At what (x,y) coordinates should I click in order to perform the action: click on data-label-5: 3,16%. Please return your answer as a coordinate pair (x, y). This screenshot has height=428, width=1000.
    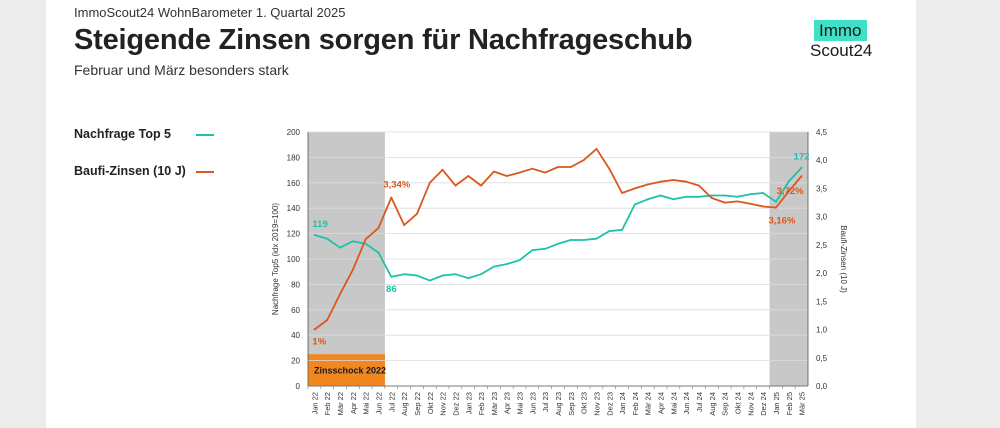
    Looking at the image, I should click on (781, 221).